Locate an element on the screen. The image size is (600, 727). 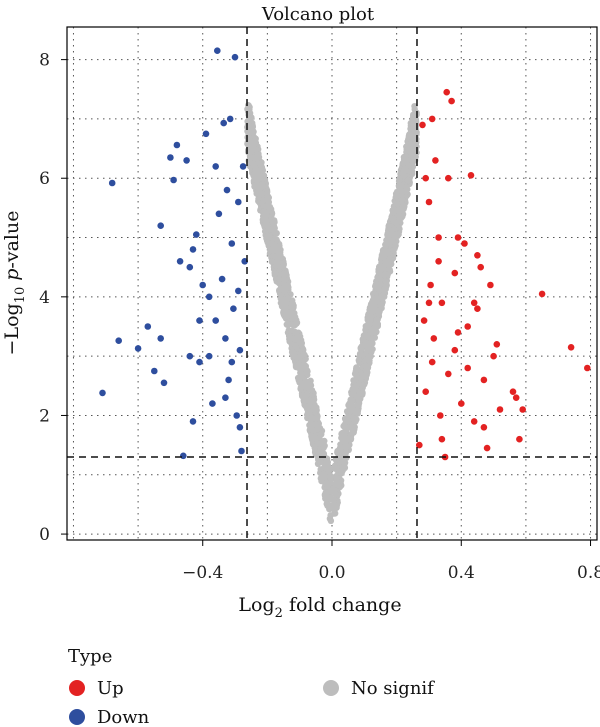
x-axis-title: Log2 fold change is located at coordinates (319, 607).